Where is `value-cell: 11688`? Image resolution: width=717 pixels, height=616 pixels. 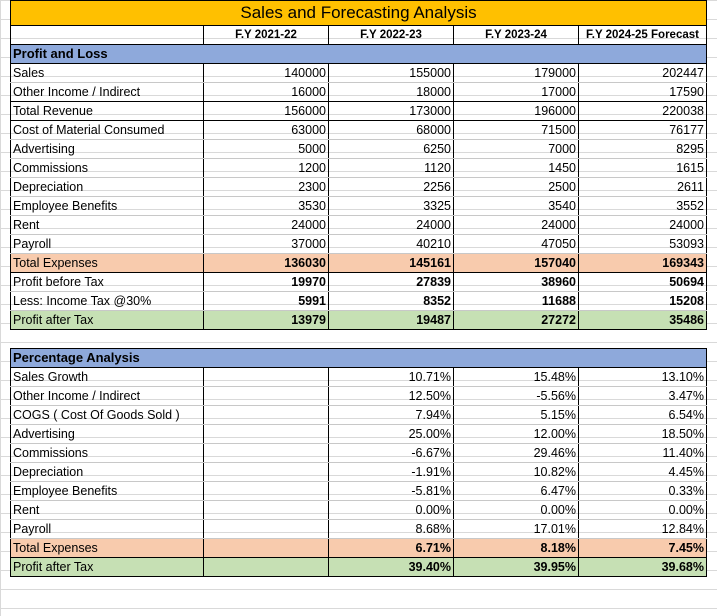
value-cell: 11688 is located at coordinates (516, 301).